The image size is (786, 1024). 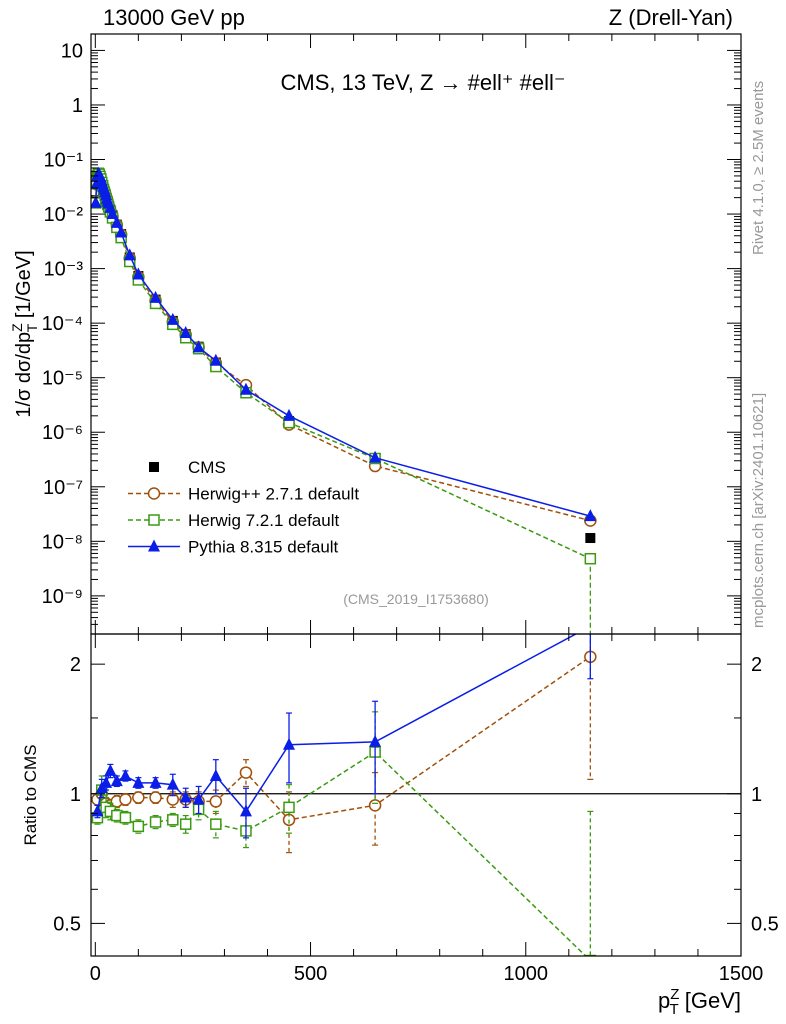 I want to click on ratio-y-tick-label-right: 0.5, so click(x=765, y=924).